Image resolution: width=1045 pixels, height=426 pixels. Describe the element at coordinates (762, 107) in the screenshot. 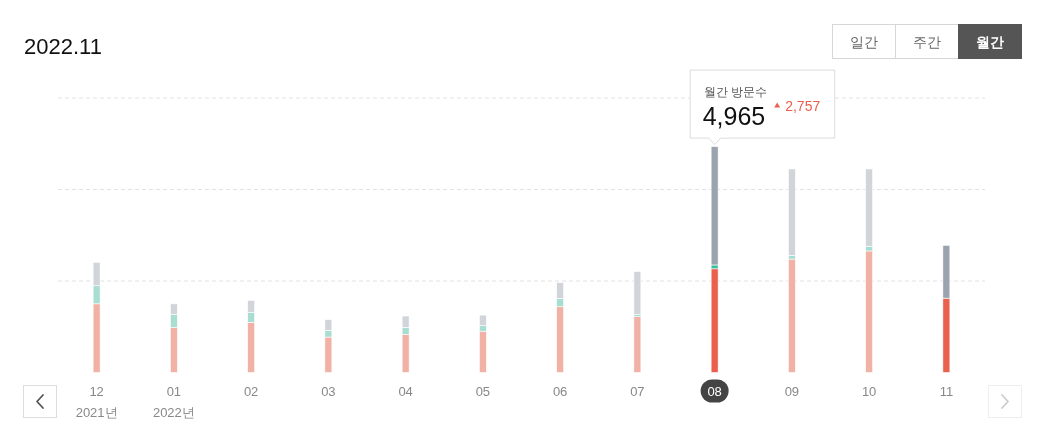

I see `tooltip: 월간 방문수 4,965 2,757` at that location.